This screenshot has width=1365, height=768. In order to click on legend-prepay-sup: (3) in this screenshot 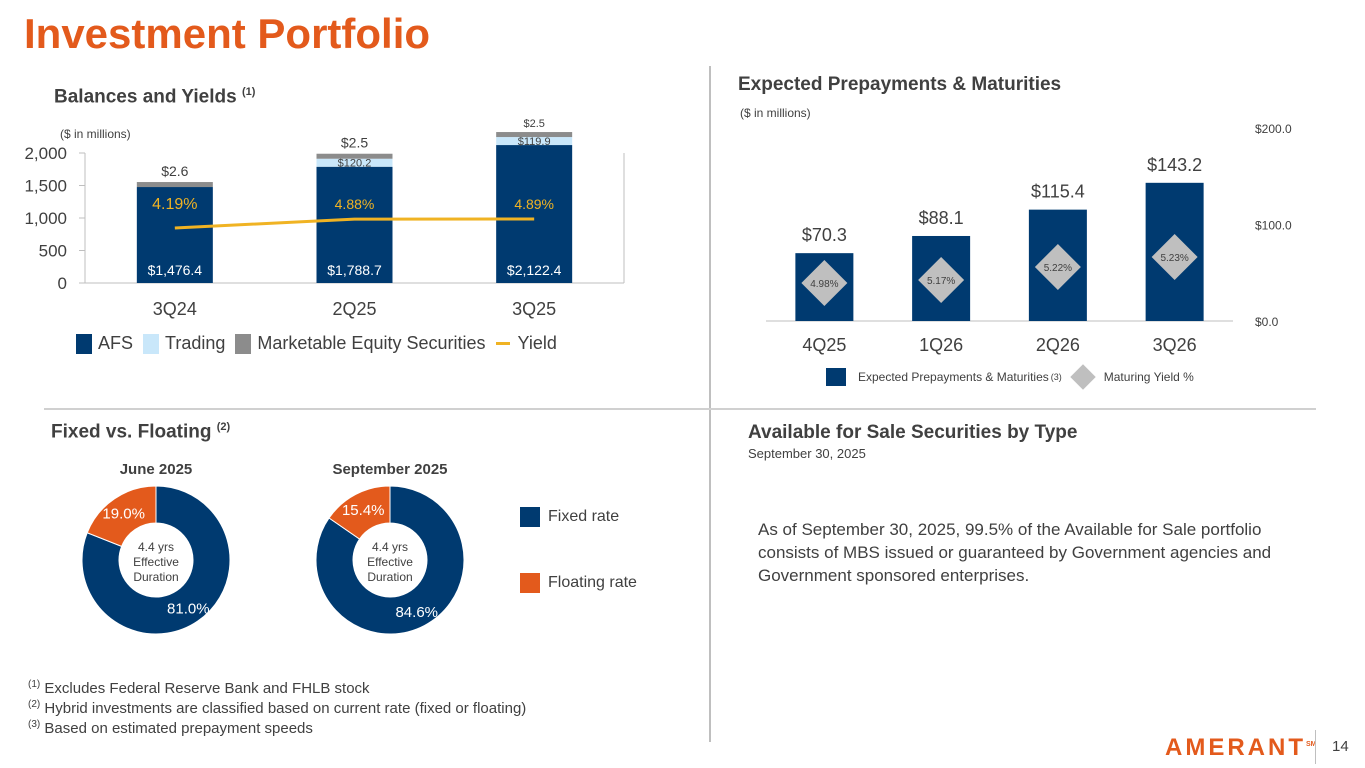, I will do `click(1056, 377)`.